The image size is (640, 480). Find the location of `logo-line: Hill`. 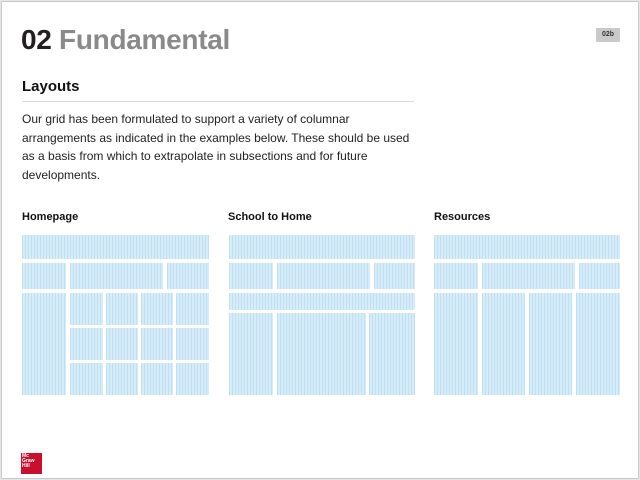

logo-line: Hill is located at coordinates (26, 466).